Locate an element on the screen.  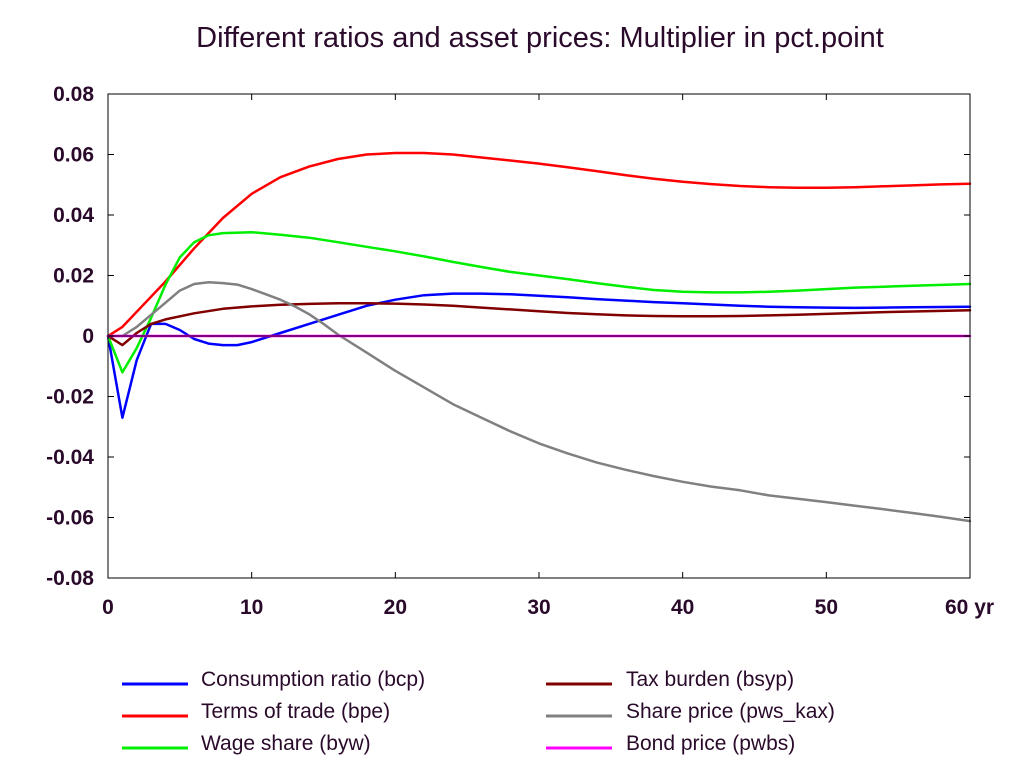
y-tick-label: 0 is located at coordinates (88, 336).